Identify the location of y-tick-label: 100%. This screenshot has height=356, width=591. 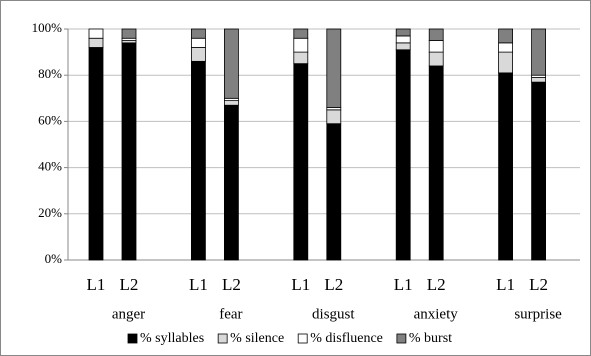
(47, 27).